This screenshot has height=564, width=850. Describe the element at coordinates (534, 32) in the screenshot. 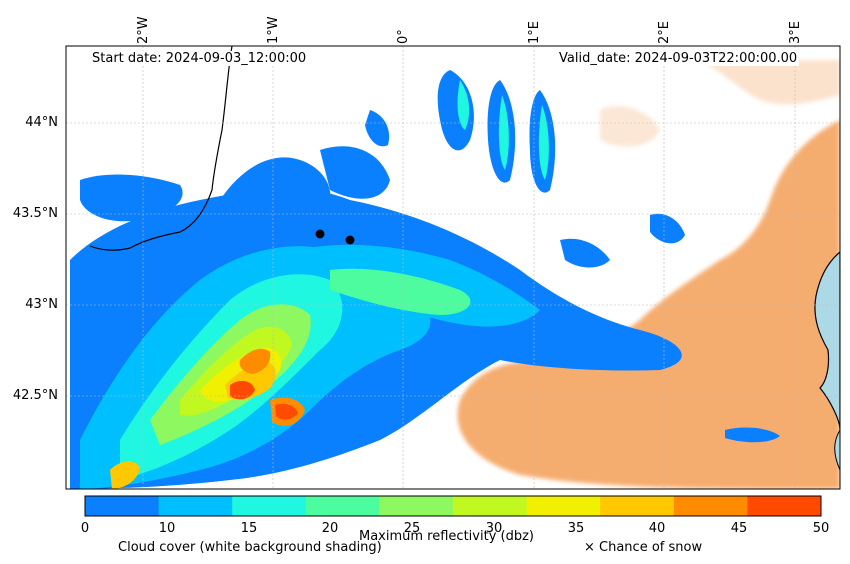

I see `lon-tick-1e: 1°E` at that location.